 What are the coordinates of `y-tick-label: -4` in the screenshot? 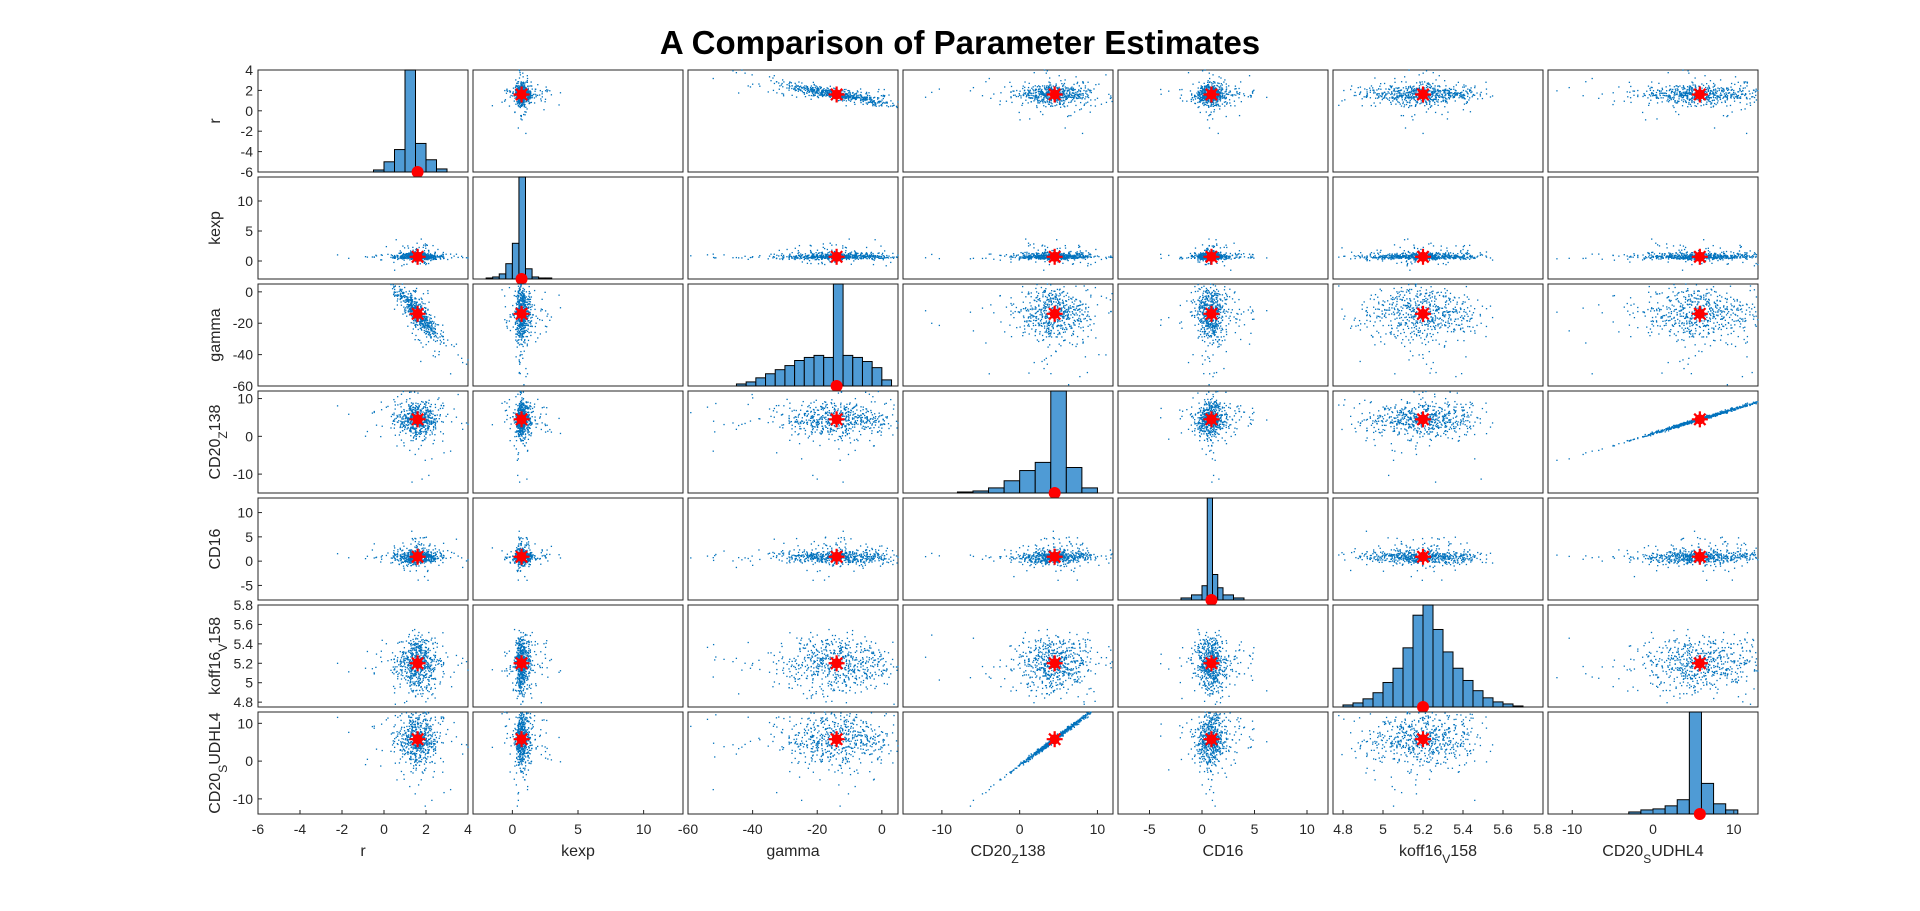 It's located at (247, 152).